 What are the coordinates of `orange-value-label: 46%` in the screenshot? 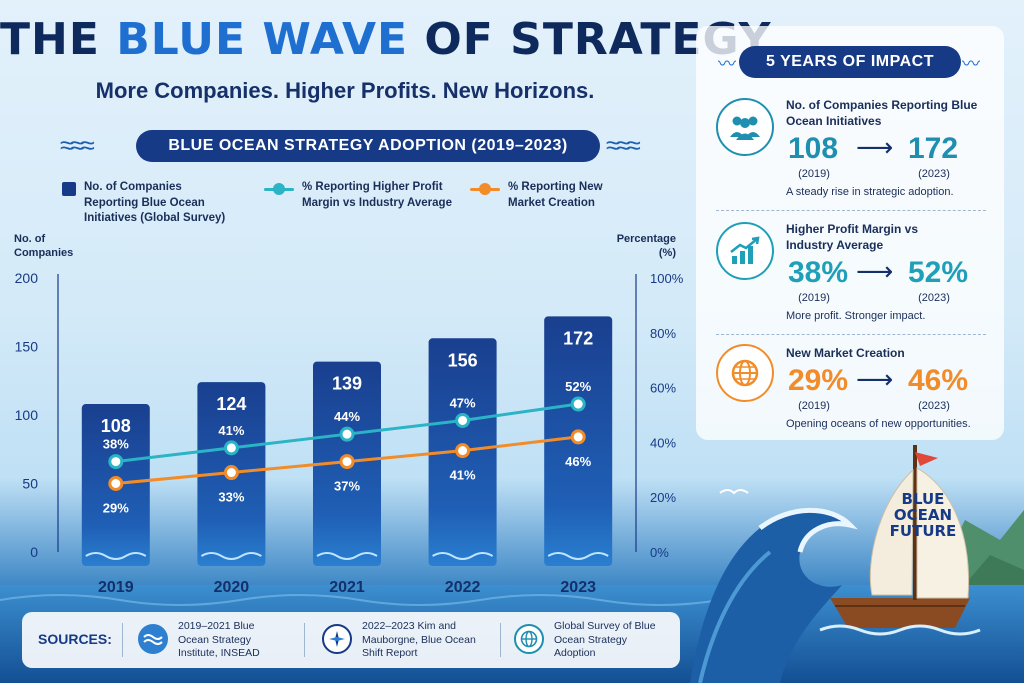 It's located at (578, 461).